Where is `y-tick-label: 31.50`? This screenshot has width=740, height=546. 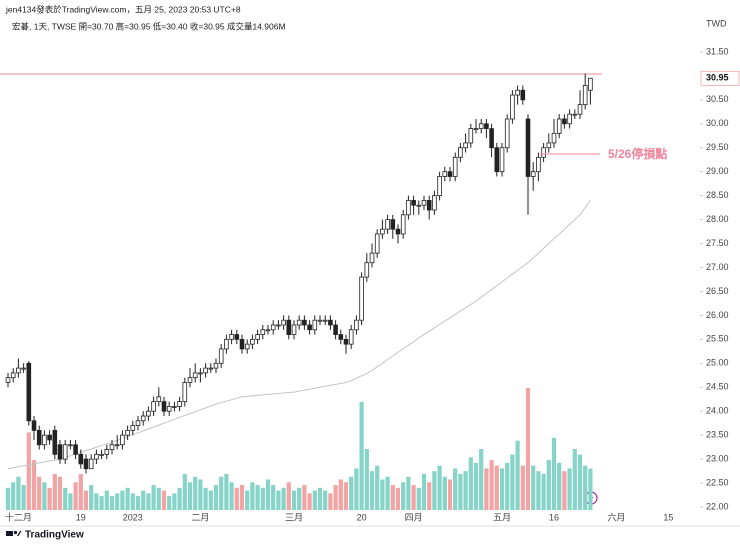 y-tick-label: 31.50 is located at coordinates (717, 51).